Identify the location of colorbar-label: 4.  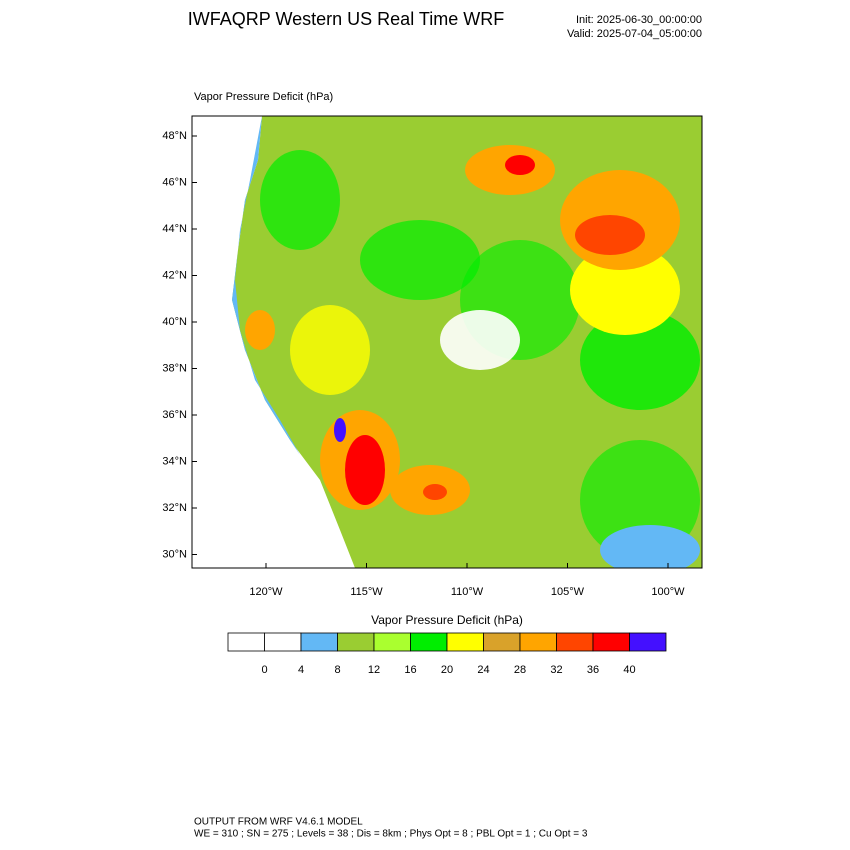
(301, 670).